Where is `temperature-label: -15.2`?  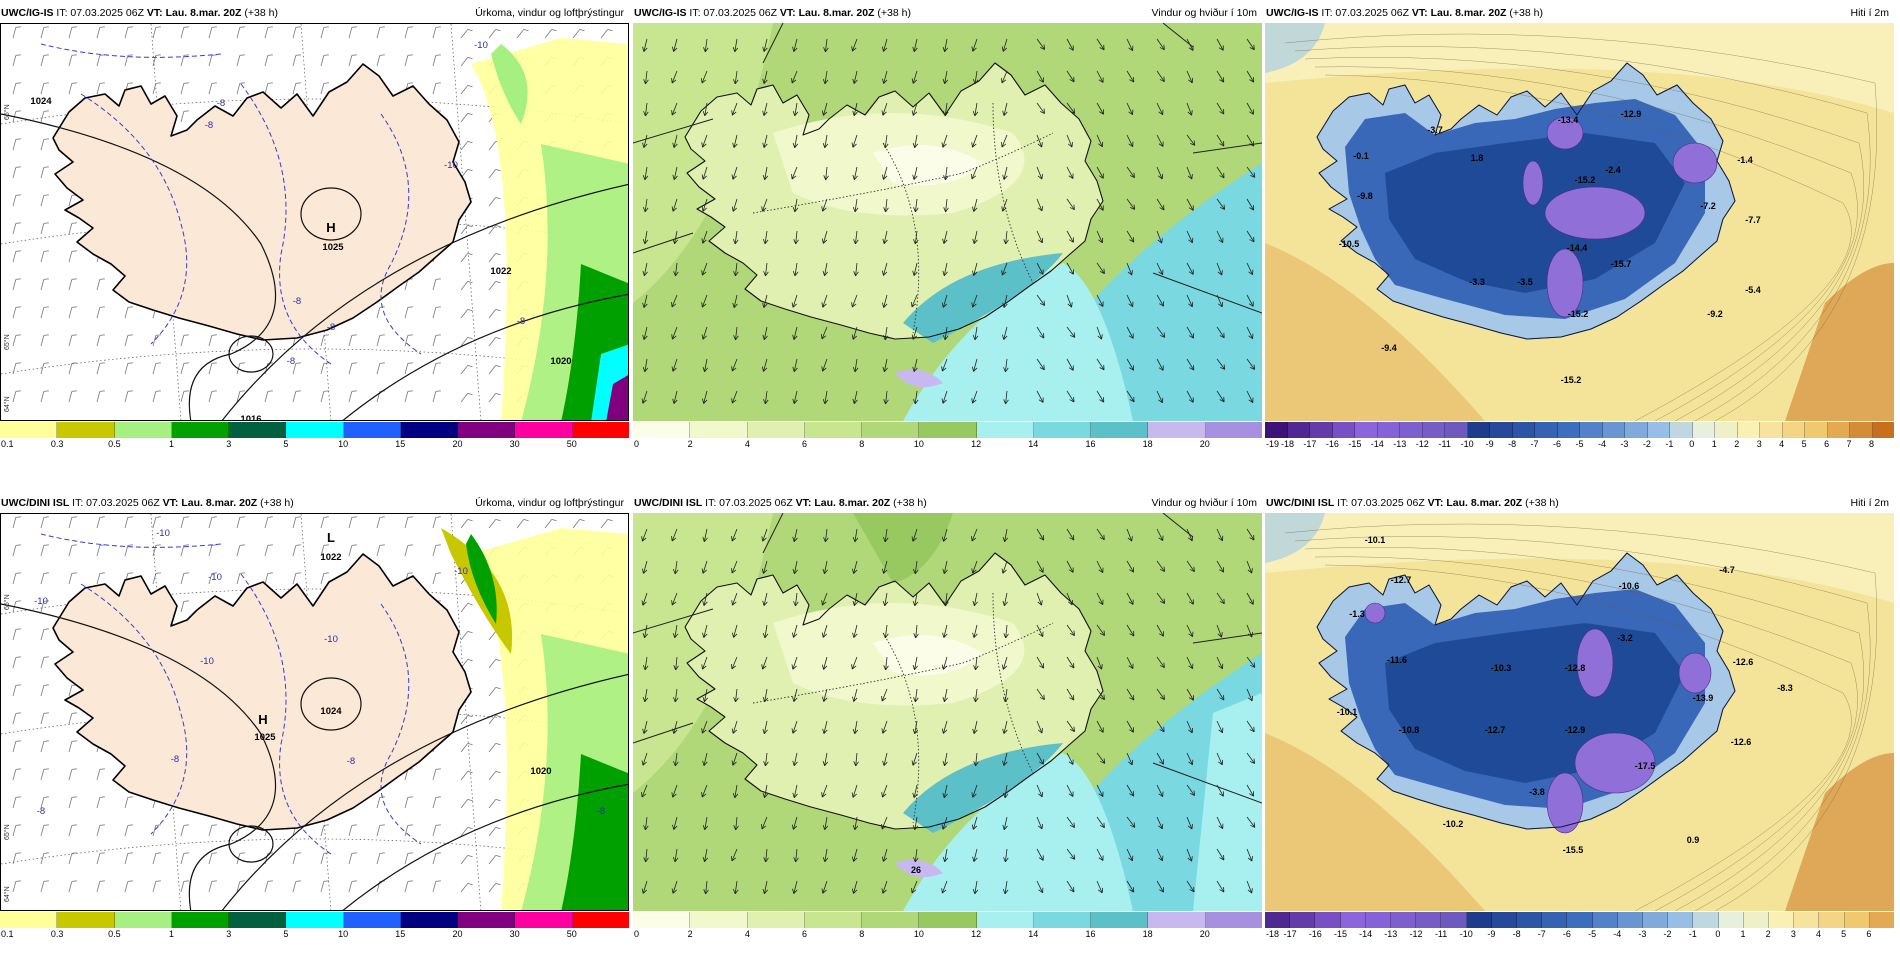
temperature-label: -15.2 is located at coordinates (1585, 180).